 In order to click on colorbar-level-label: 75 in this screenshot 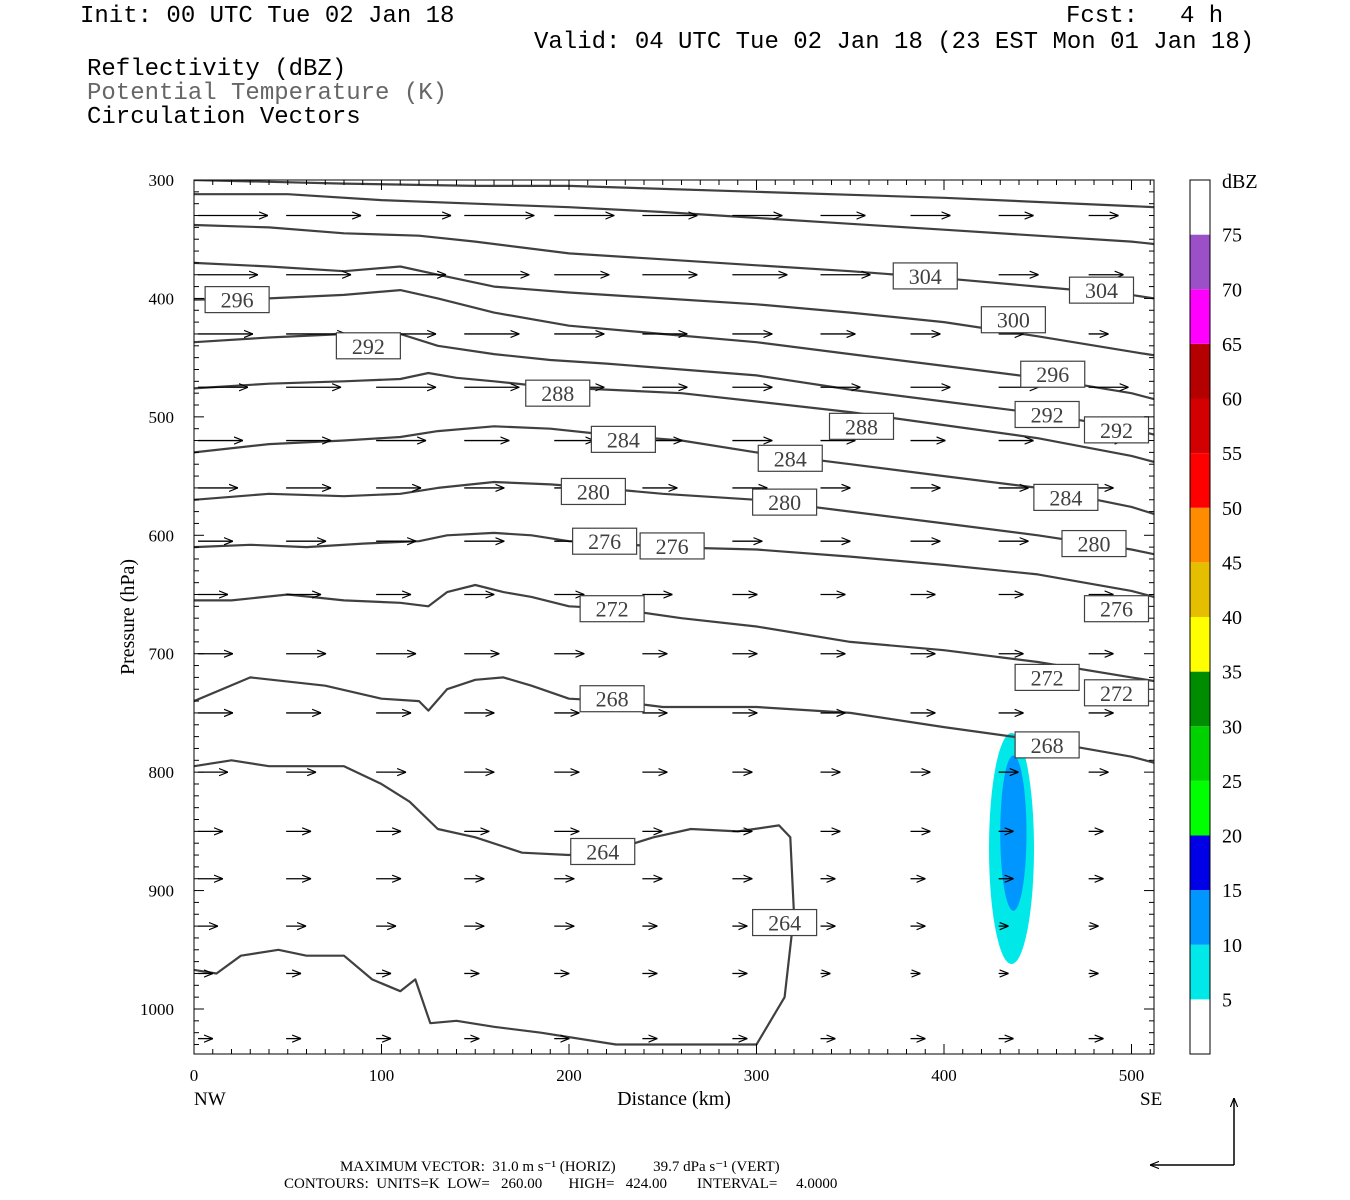, I will do `click(1232, 236)`.